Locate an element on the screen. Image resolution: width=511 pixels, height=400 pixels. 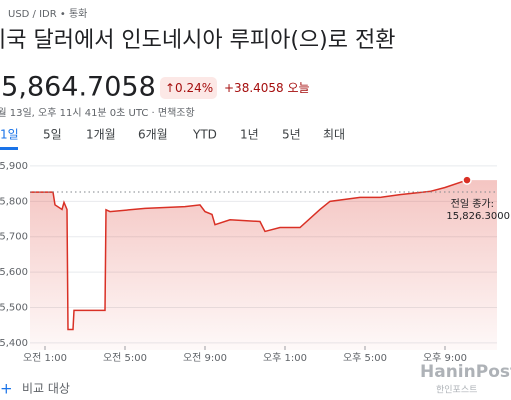
x-tick-label: 오전 1:00 is located at coordinates (45, 358).